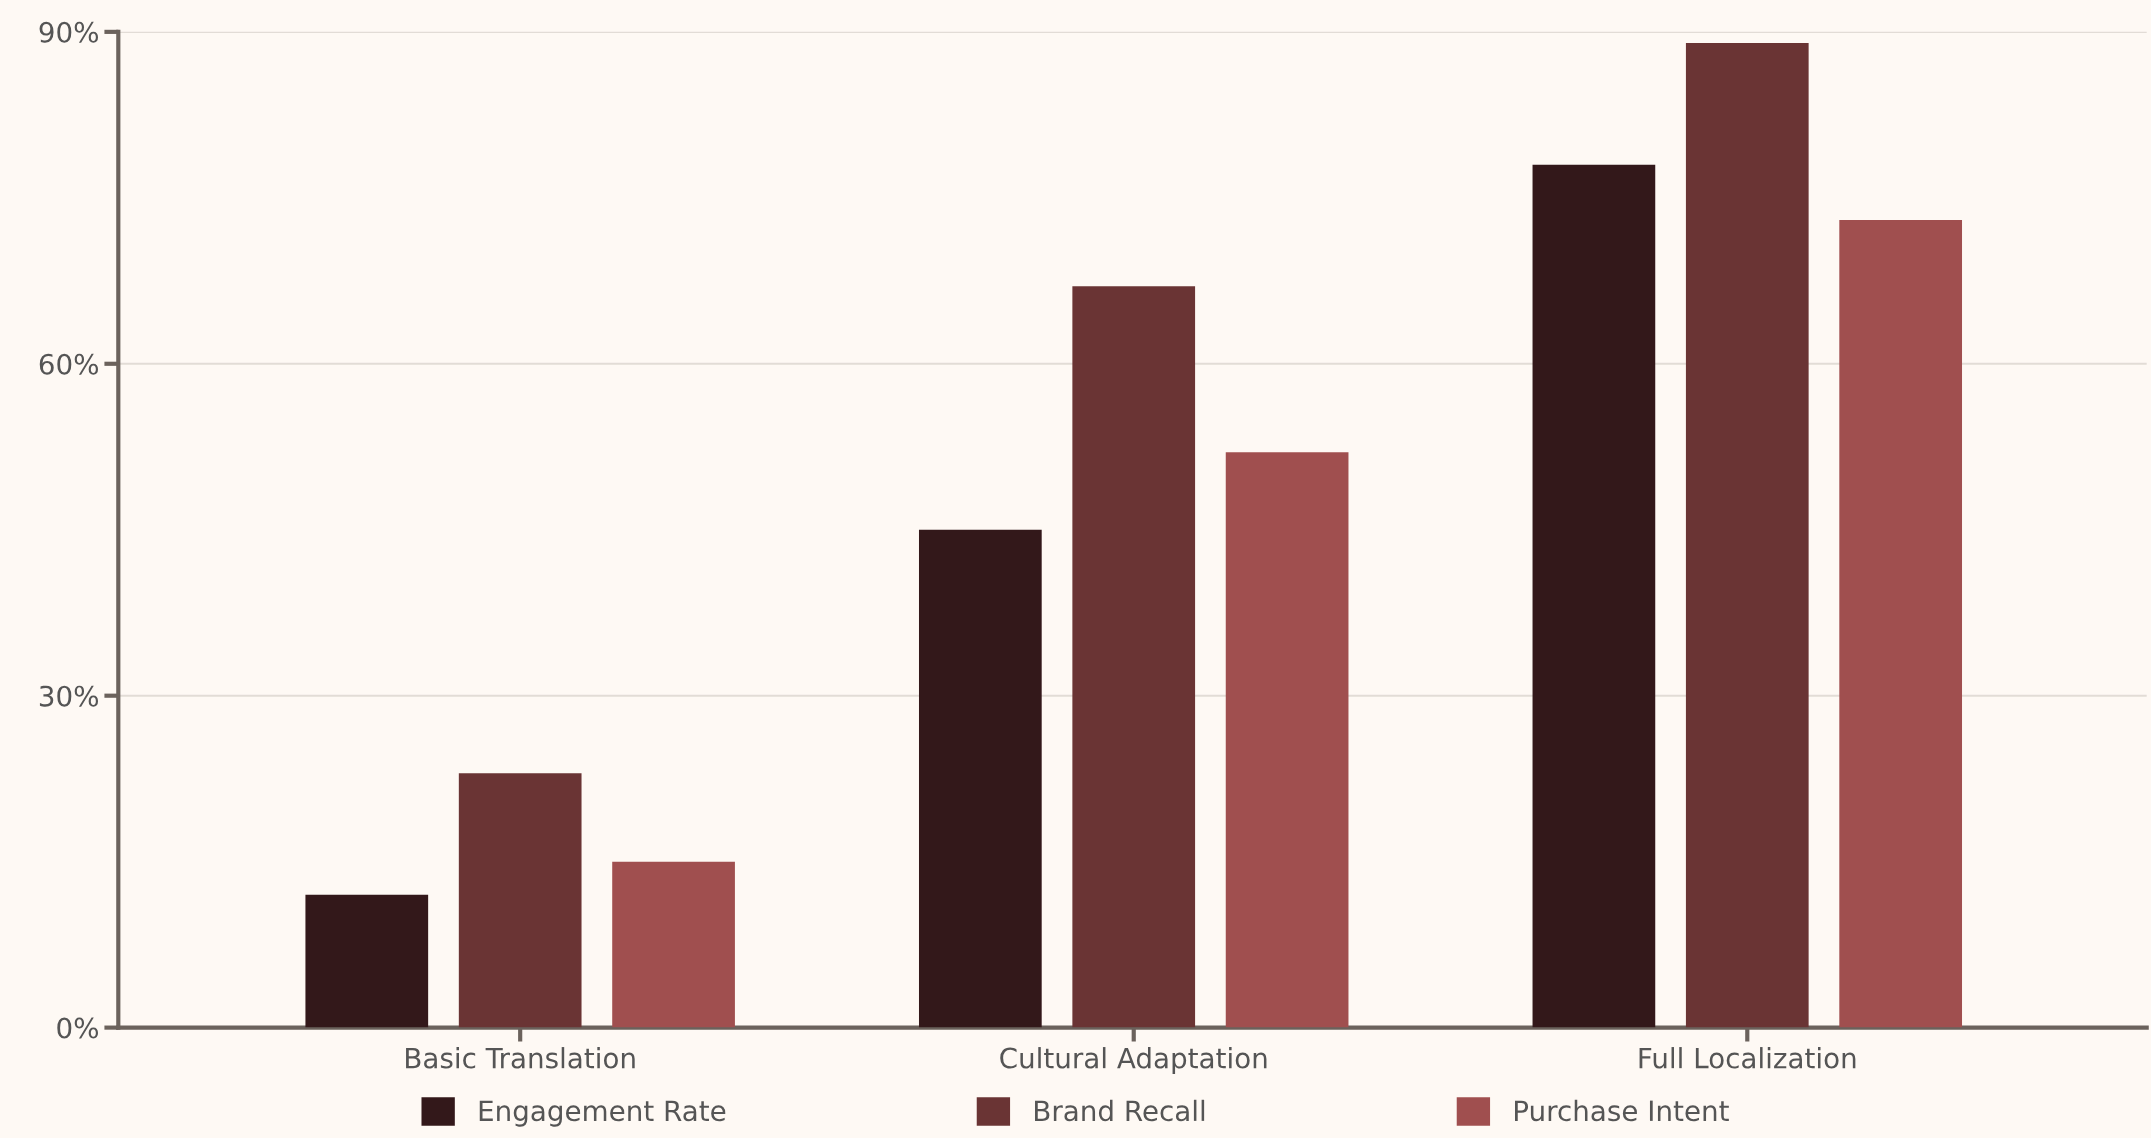 The image size is (2151, 1138). Describe the element at coordinates (520, 1058) in the screenshot. I see `x-tick-label: Basic Translation` at that location.